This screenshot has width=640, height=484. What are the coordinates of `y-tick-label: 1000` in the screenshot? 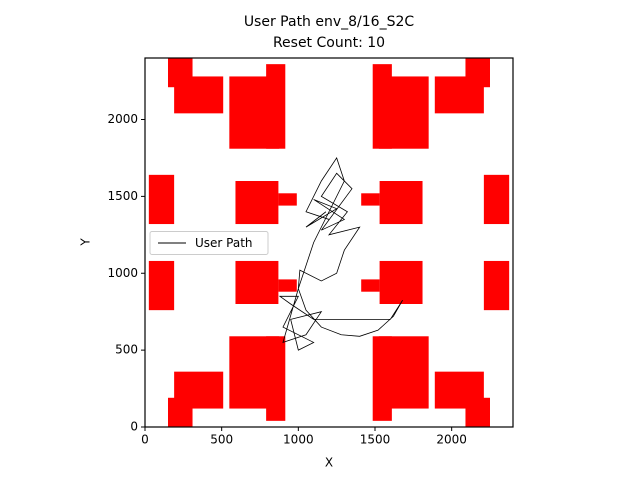 It's located at (122, 273).